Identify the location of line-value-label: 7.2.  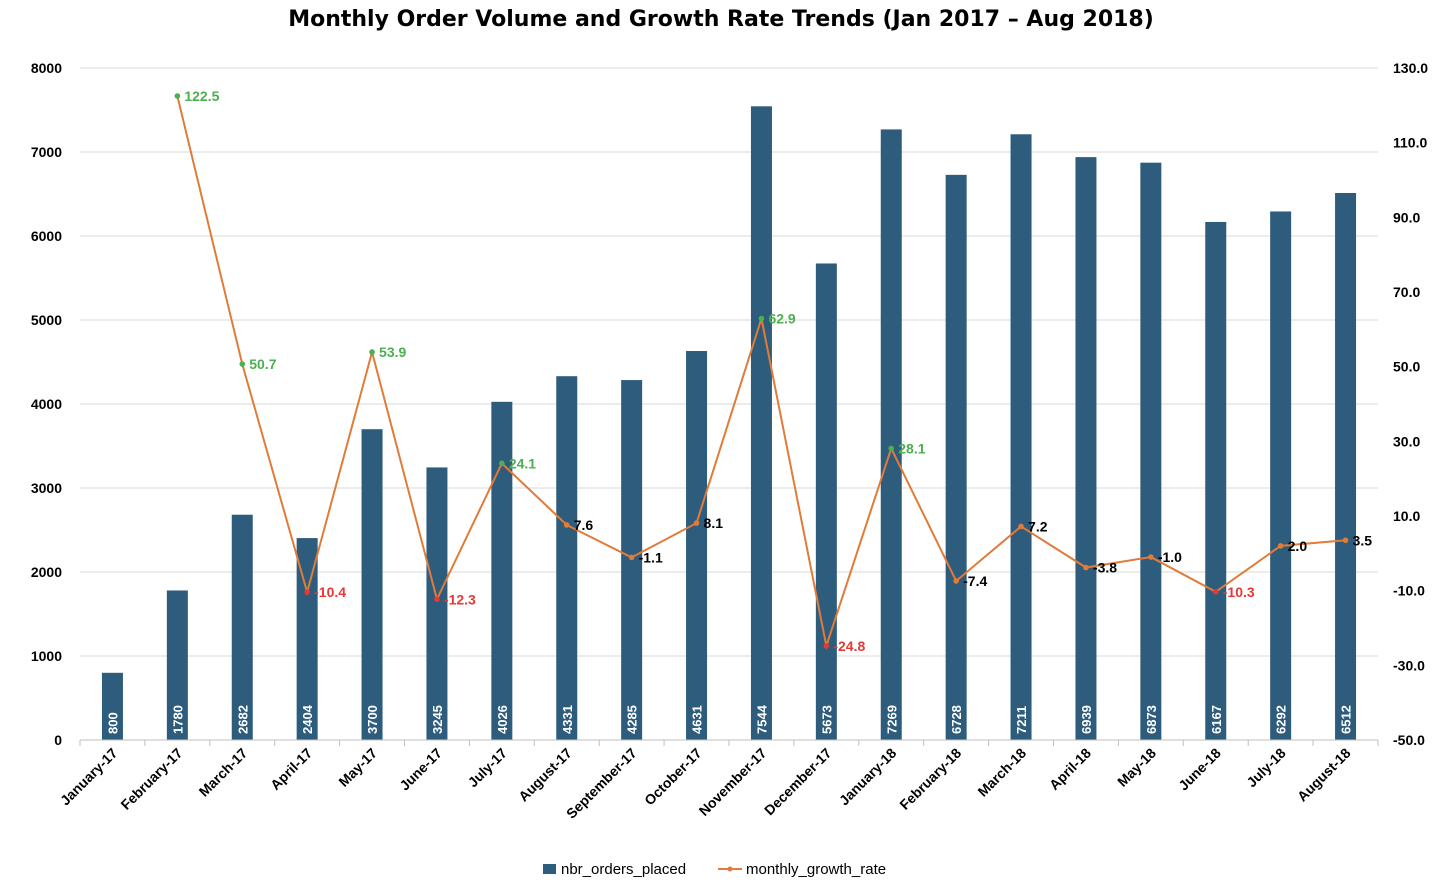
(1038, 526).